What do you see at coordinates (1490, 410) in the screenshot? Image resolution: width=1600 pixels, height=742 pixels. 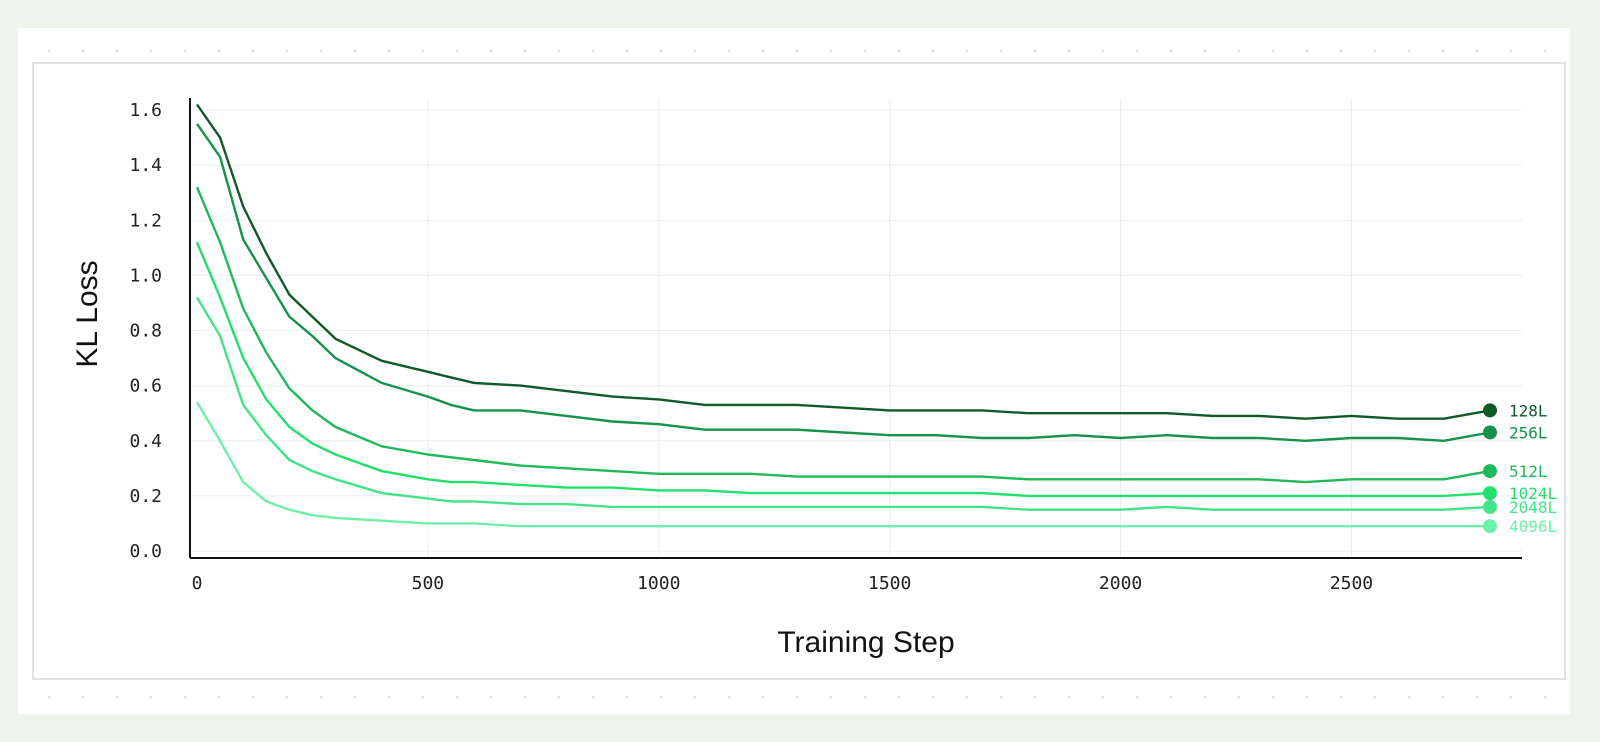 I see `series-end-marker-128L` at bounding box center [1490, 410].